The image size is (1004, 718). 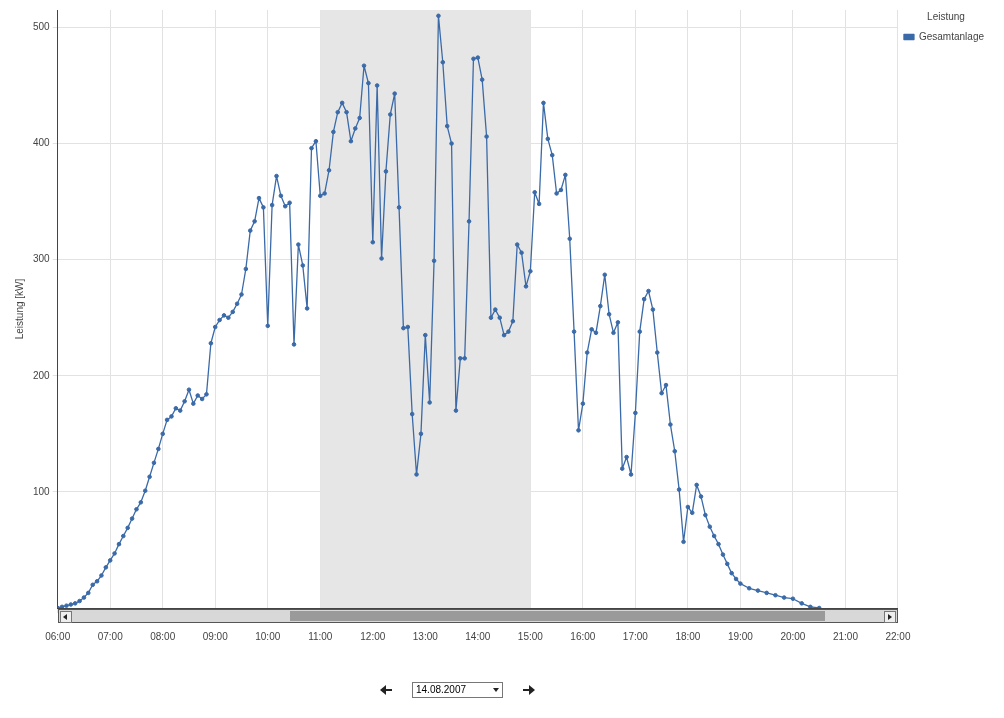 What do you see at coordinates (845, 636) in the screenshot?
I see `x-tick-label: 21:00` at bounding box center [845, 636].